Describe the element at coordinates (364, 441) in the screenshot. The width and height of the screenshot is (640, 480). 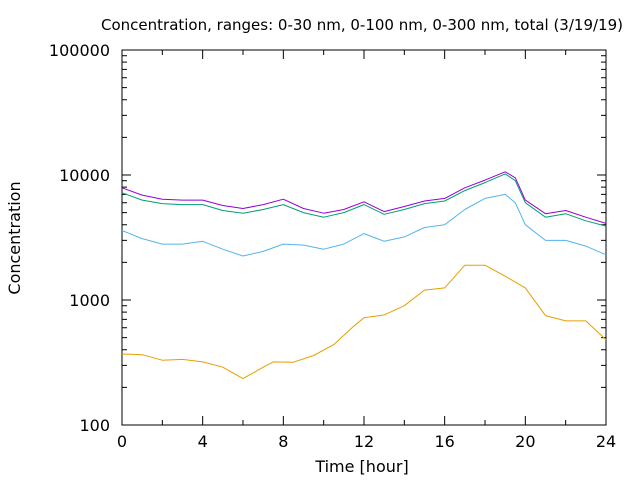
I see `x-tick-label: 12` at that location.